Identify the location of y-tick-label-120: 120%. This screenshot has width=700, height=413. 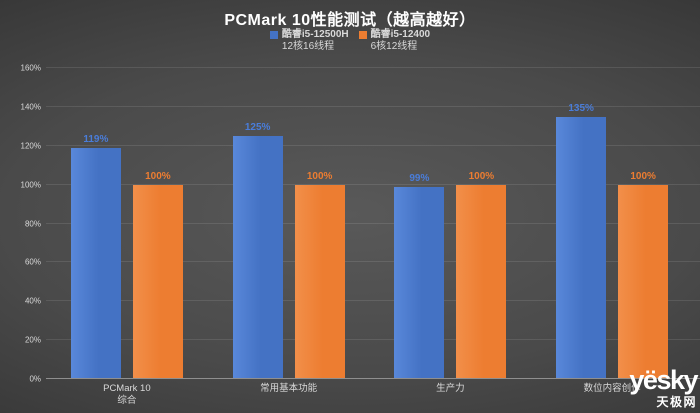
(30, 146).